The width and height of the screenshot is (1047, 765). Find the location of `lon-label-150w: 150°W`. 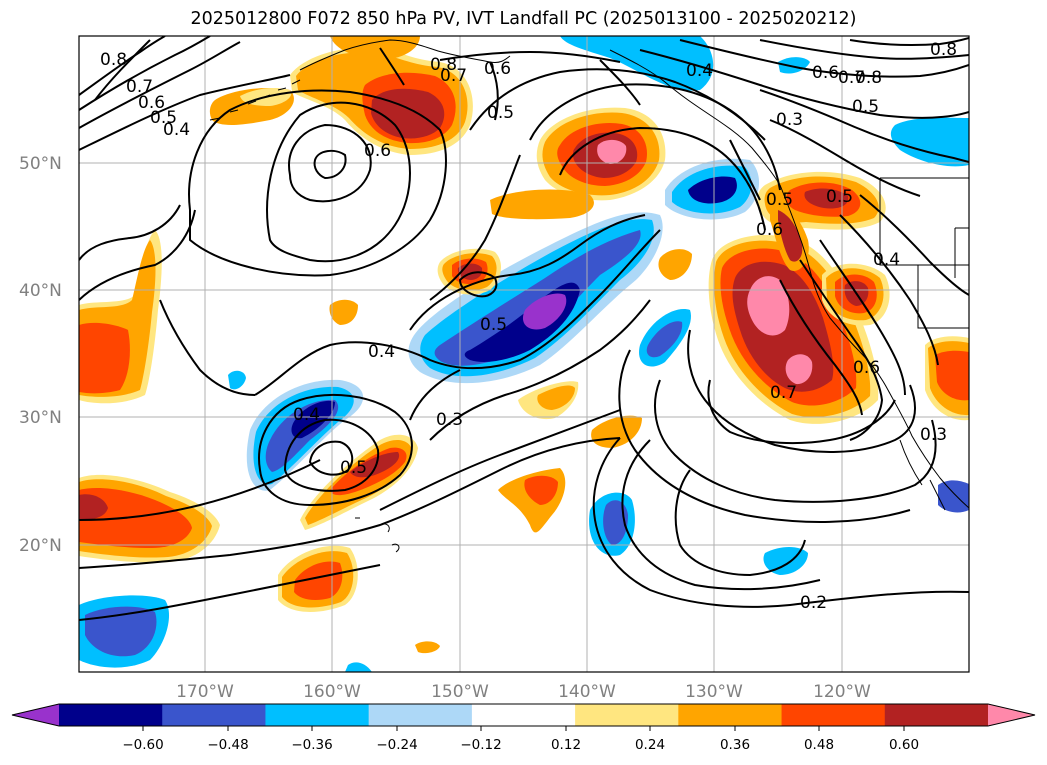

lon-label-150w: 150°W is located at coordinates (460, 692).